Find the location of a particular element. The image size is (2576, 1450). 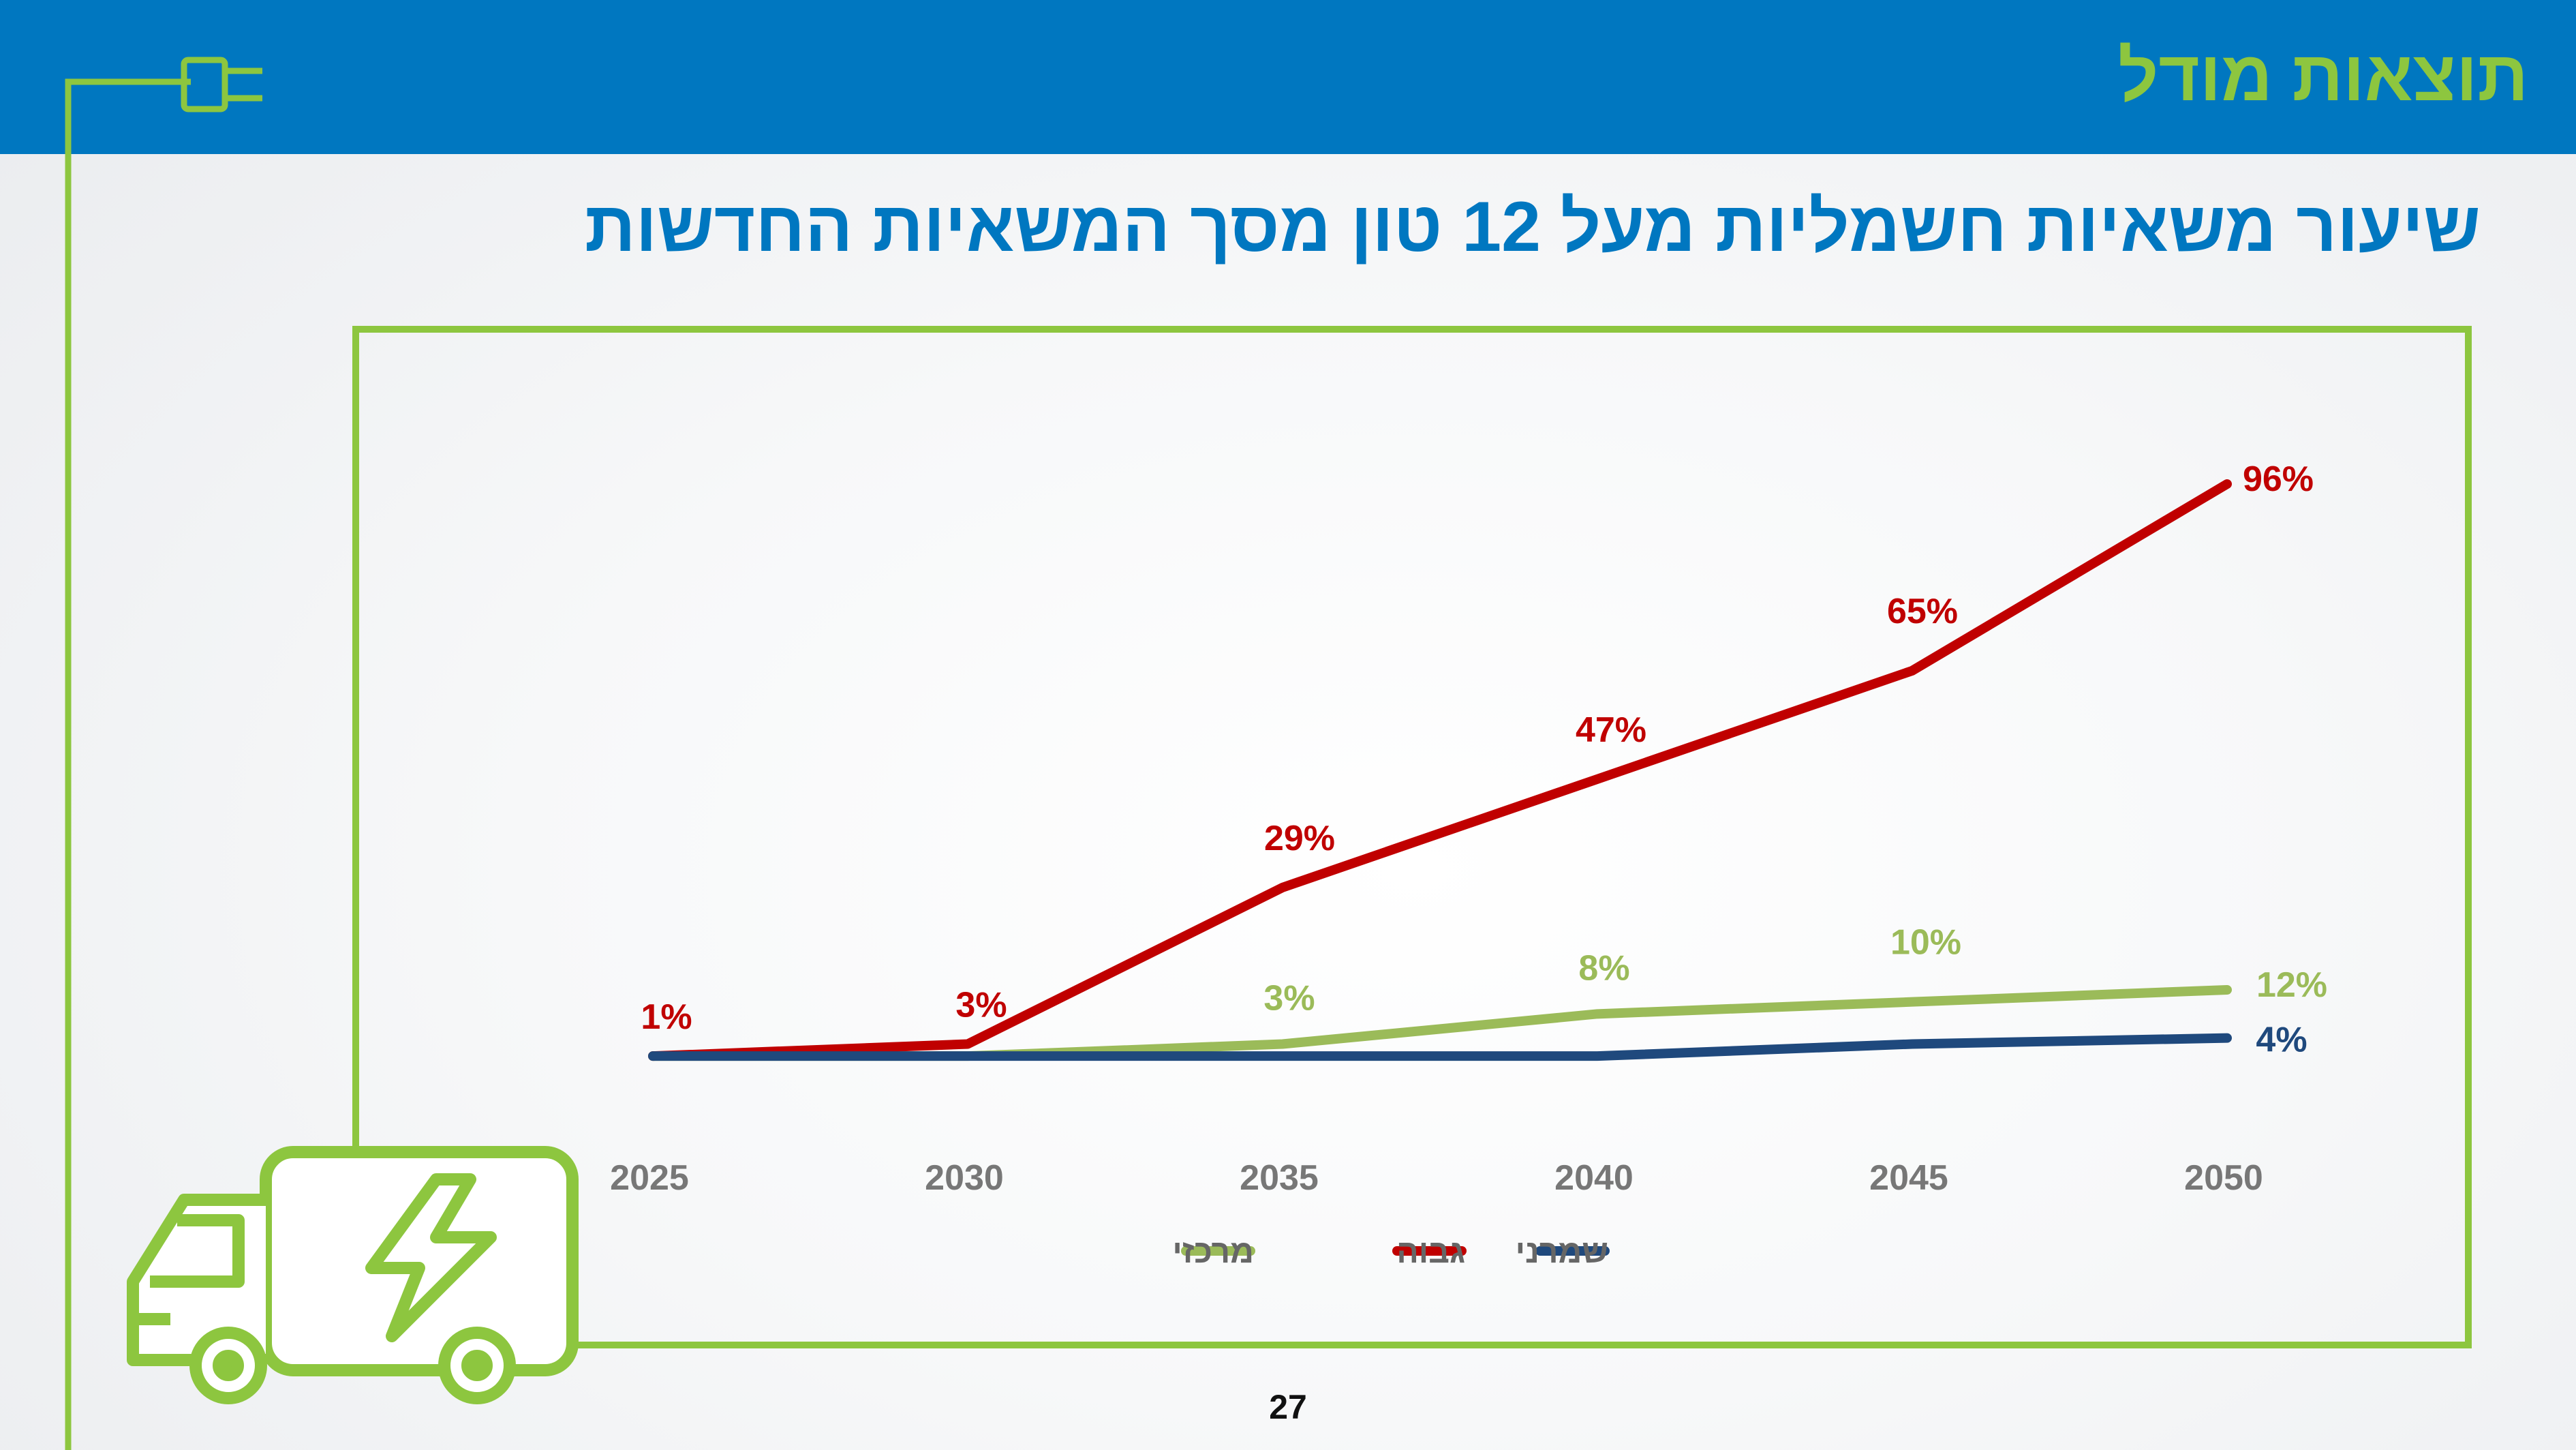

x-tick-label: 2035 is located at coordinates (1279, 1178).